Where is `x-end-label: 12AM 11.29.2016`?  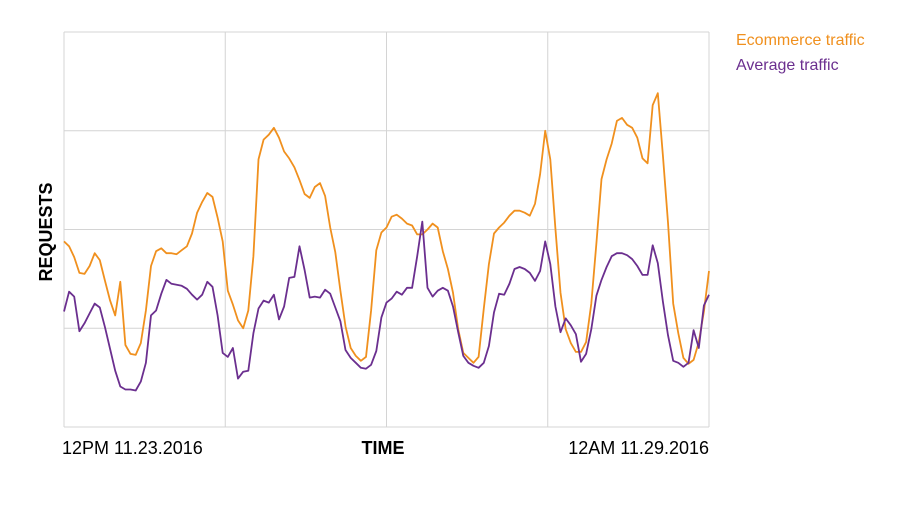 x-end-label: 12AM 11.29.2016 is located at coordinates (638, 448).